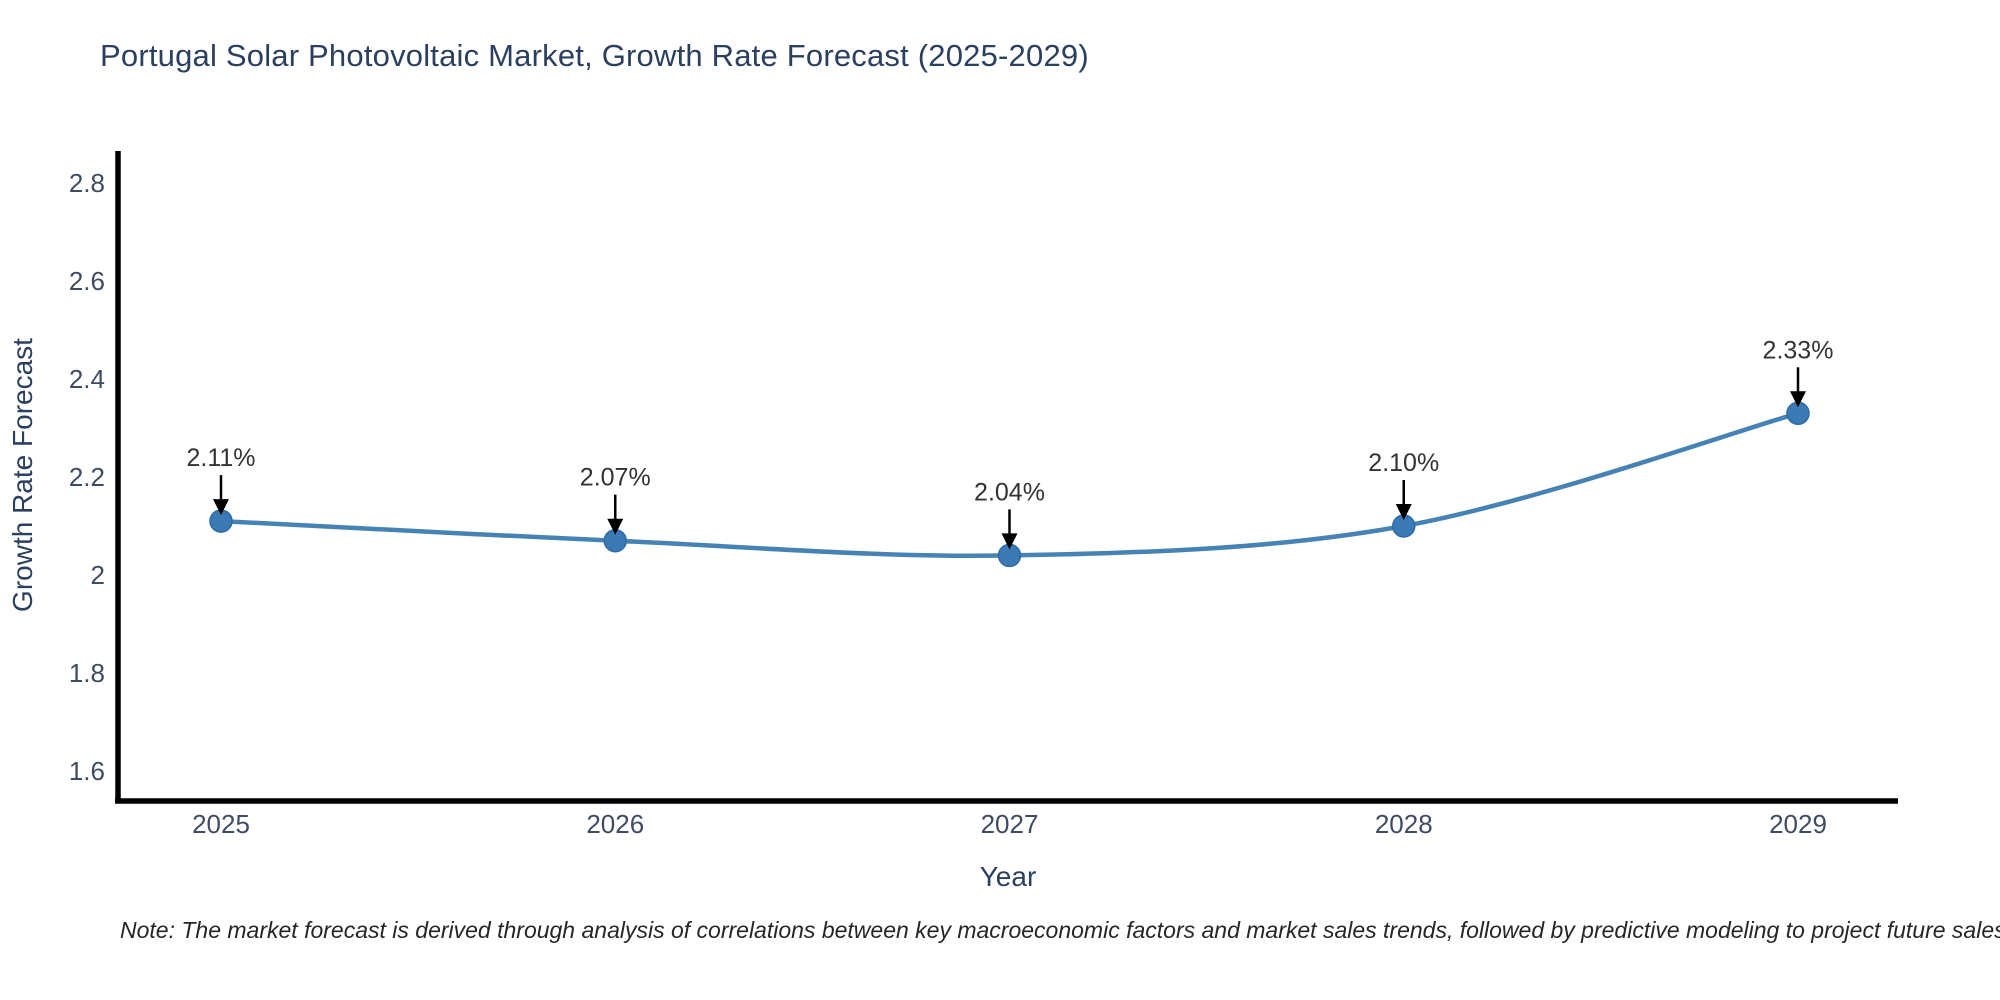  Describe the element at coordinates (1403, 463) in the screenshot. I see `data-point-label: 2.10%` at that location.